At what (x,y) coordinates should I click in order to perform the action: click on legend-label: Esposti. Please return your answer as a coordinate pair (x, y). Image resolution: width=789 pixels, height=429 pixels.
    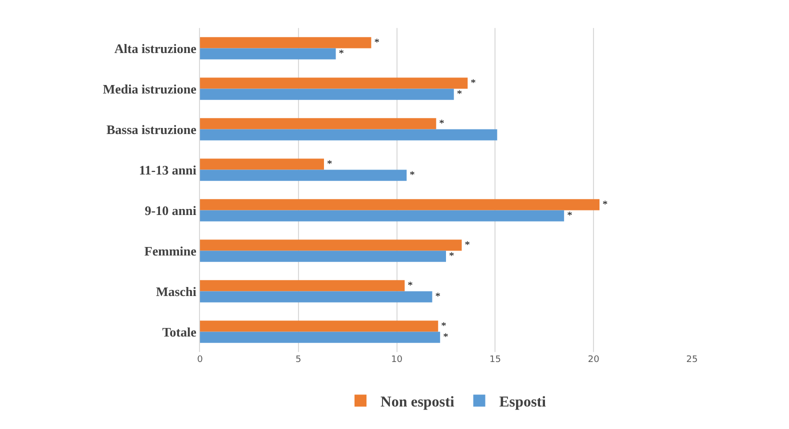
    Looking at the image, I should click on (522, 402).